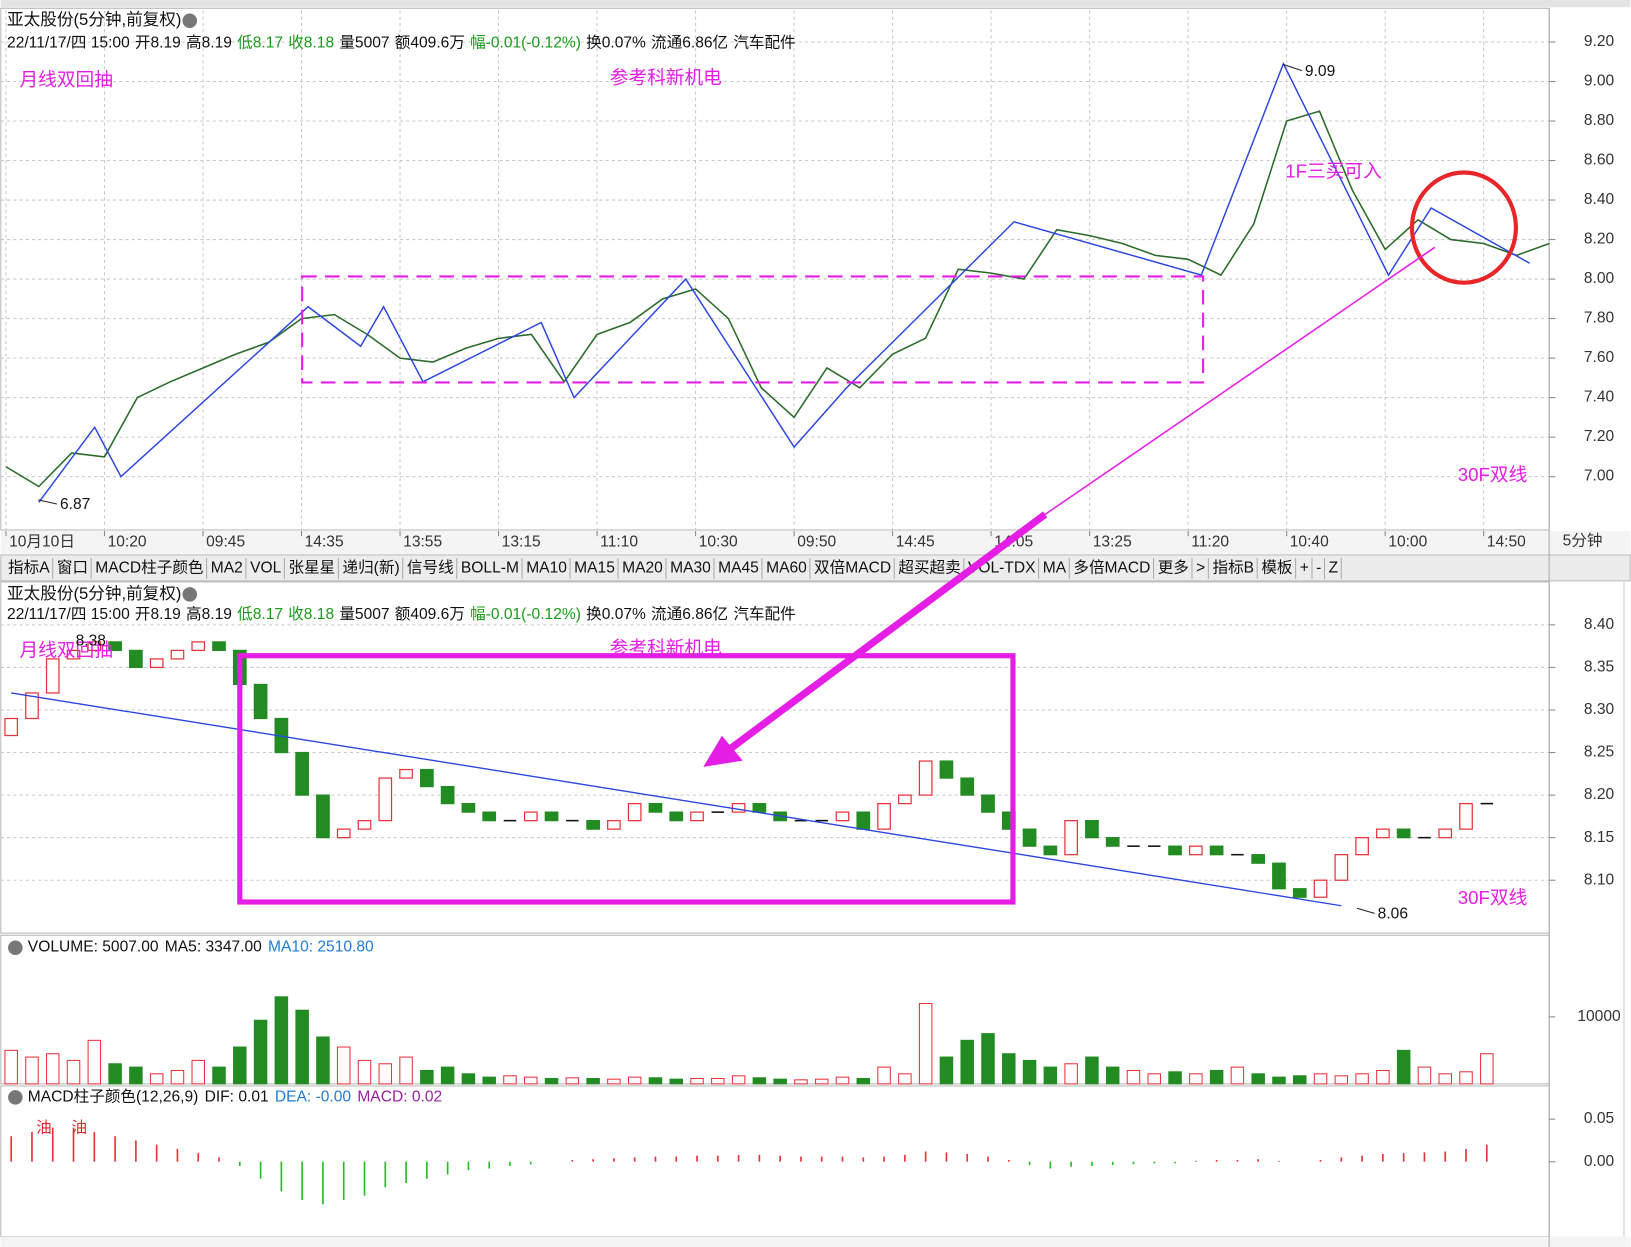  What do you see at coordinates (764, 43) in the screenshot?
I see `info-item: 汽车配件` at bounding box center [764, 43].